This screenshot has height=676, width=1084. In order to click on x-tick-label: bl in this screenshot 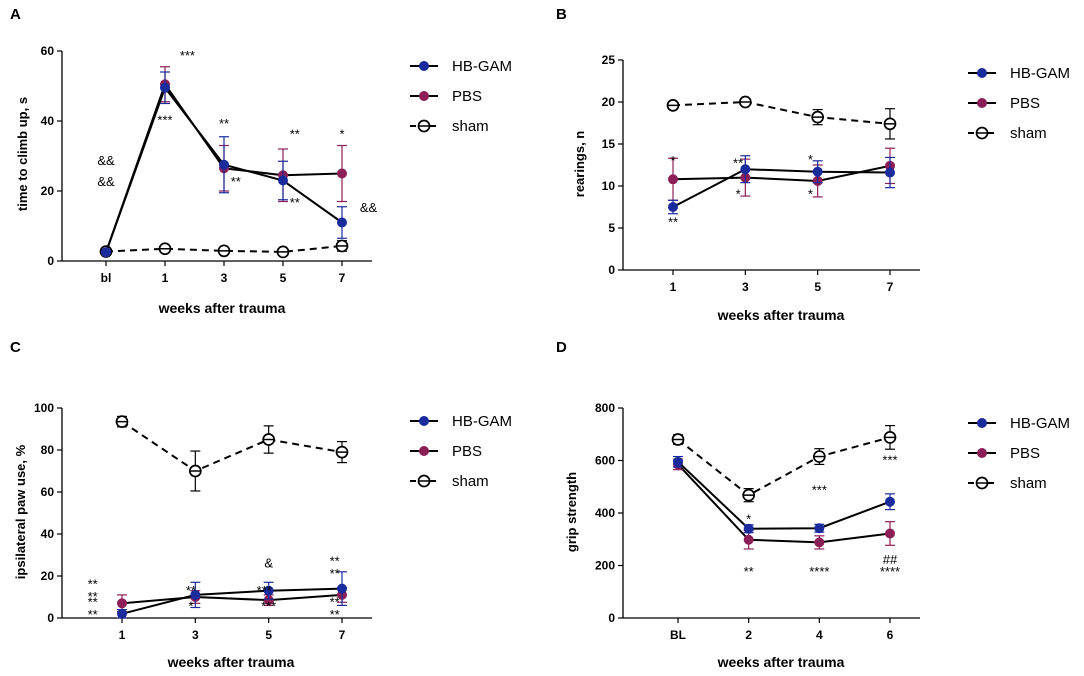, I will do `click(106, 278)`.